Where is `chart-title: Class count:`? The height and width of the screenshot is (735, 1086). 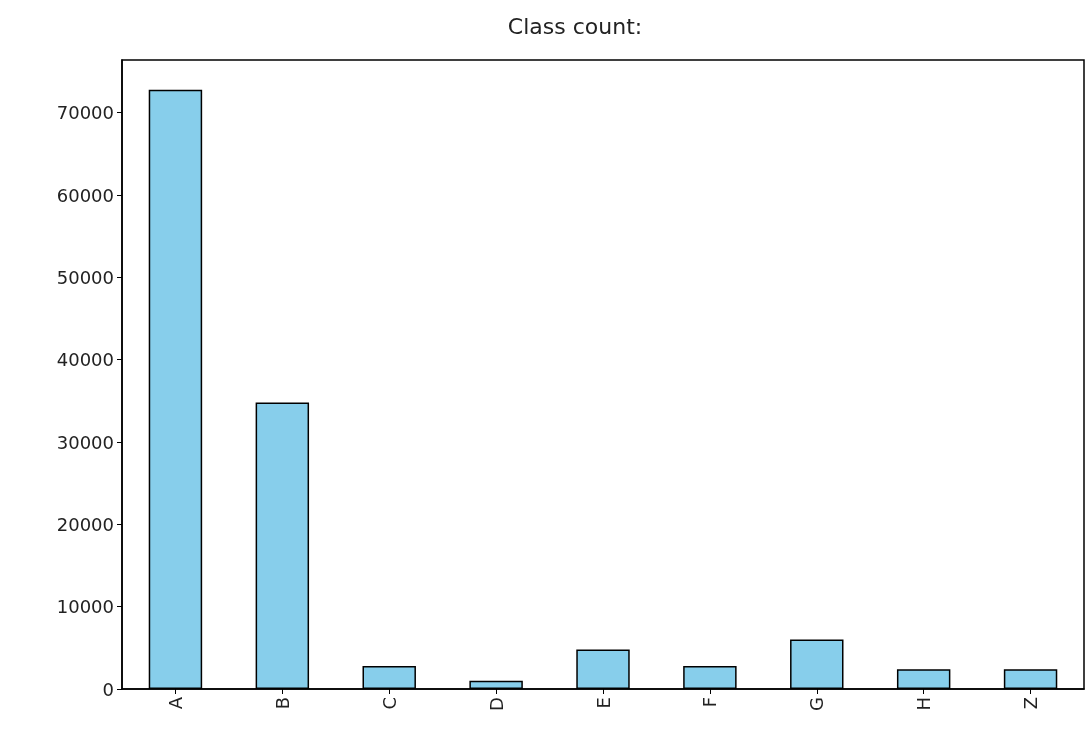 chart-title: Class count: is located at coordinates (575, 26).